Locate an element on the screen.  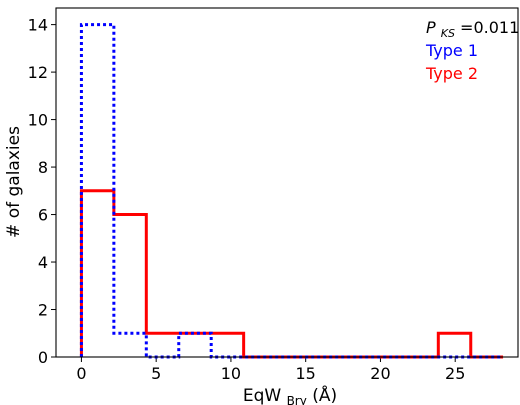
x-axis-label: EqW Brγ (Å) is located at coordinates (290, 394).